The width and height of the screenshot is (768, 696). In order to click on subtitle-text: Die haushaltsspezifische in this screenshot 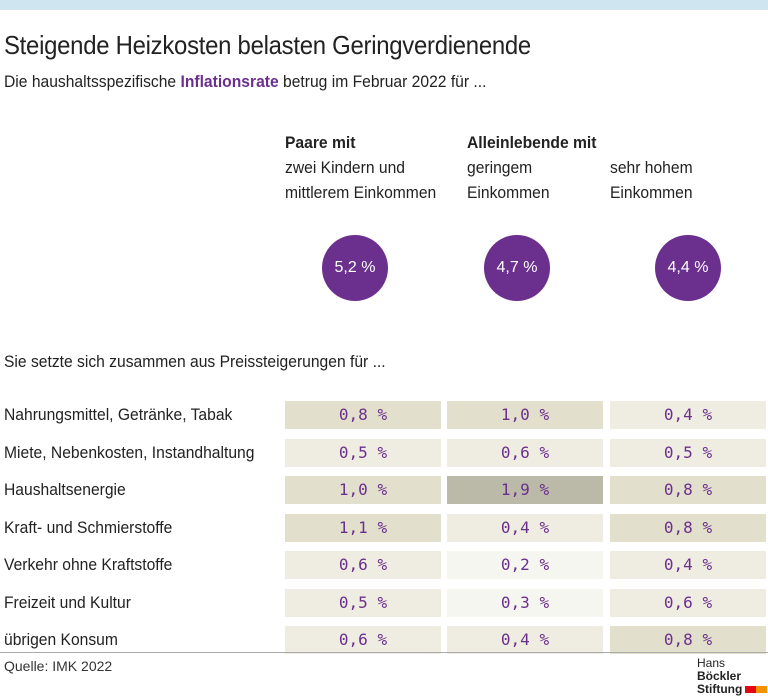, I will do `click(92, 81)`.